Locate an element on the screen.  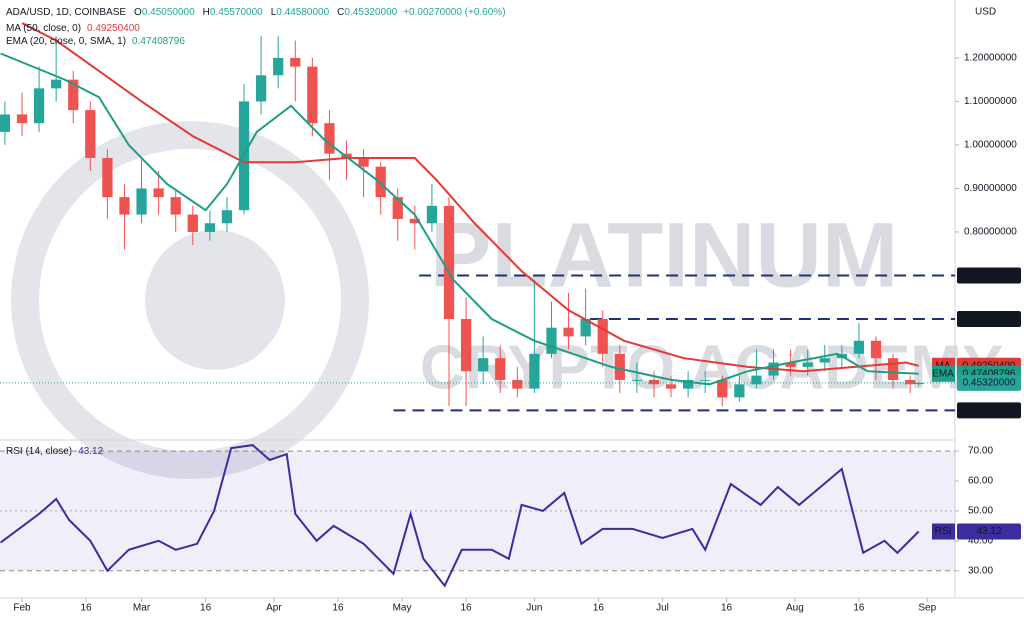
indicator-name: EMA is located at coordinates (943, 373).